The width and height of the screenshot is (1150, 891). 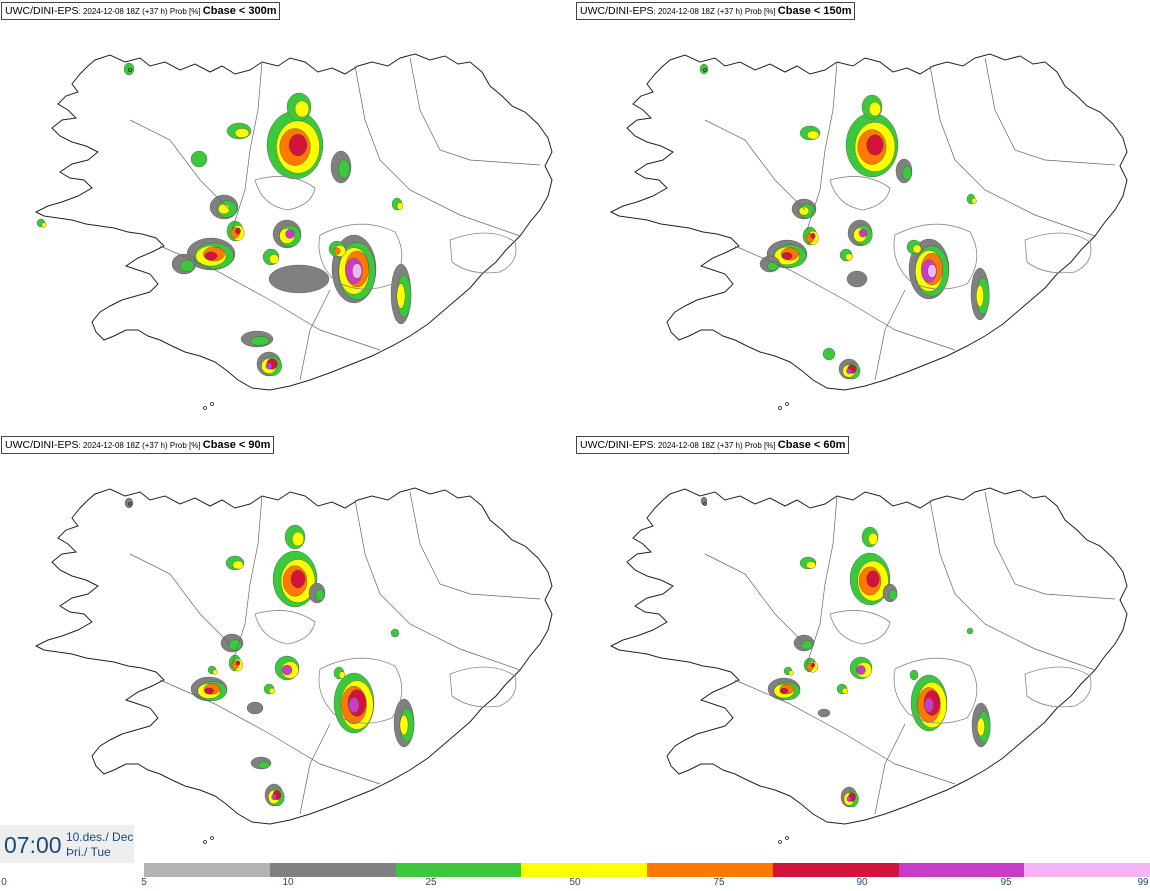 I want to click on threshold-label: Cbase < 60m, so click(x=811, y=445).